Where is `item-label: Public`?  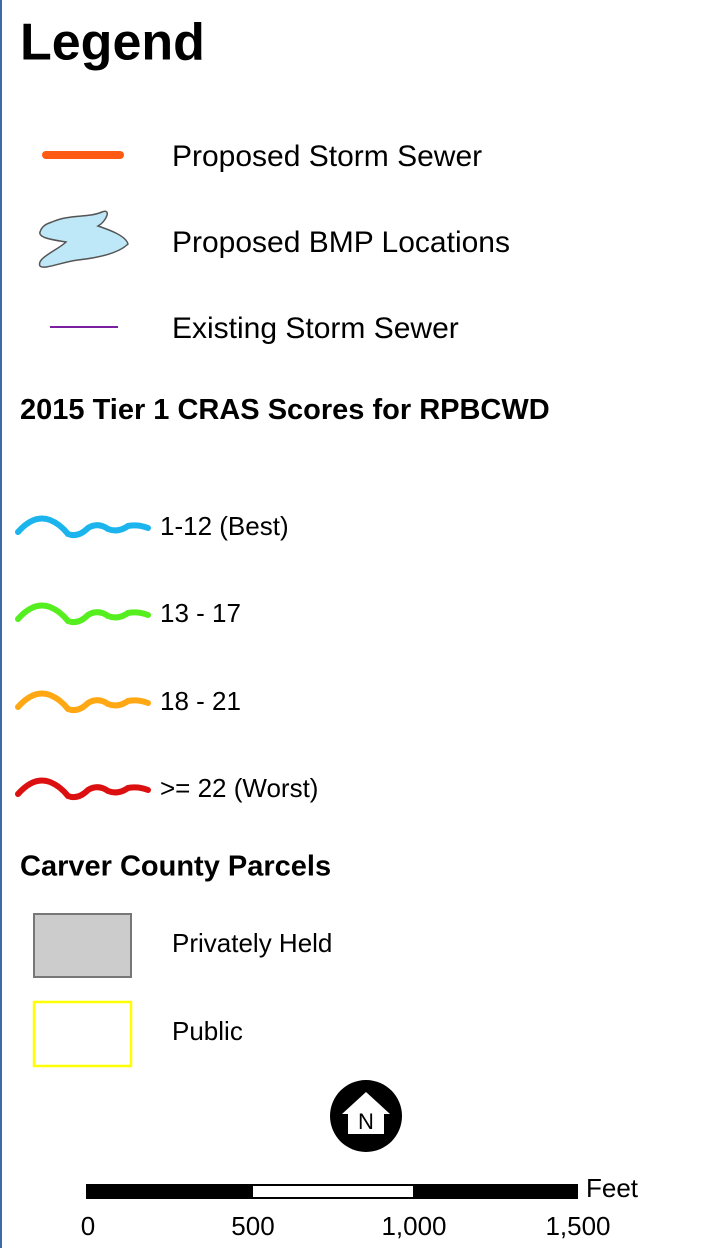
item-label: Public is located at coordinates (207, 1031).